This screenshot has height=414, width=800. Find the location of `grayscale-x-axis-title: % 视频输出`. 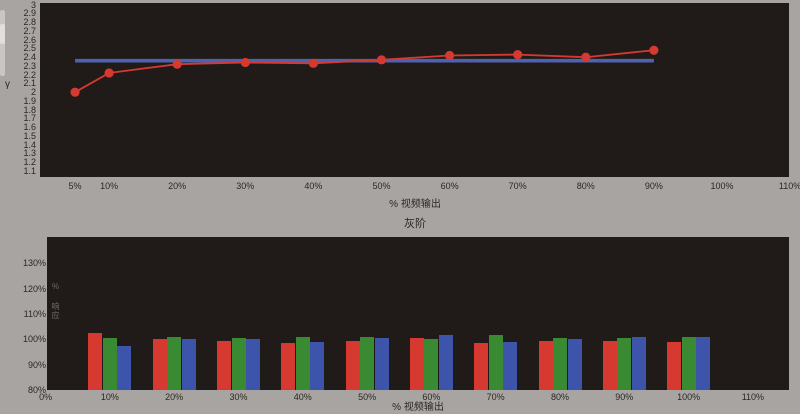

grayscale-x-axis-title: % 视频输出 is located at coordinates (418, 407).